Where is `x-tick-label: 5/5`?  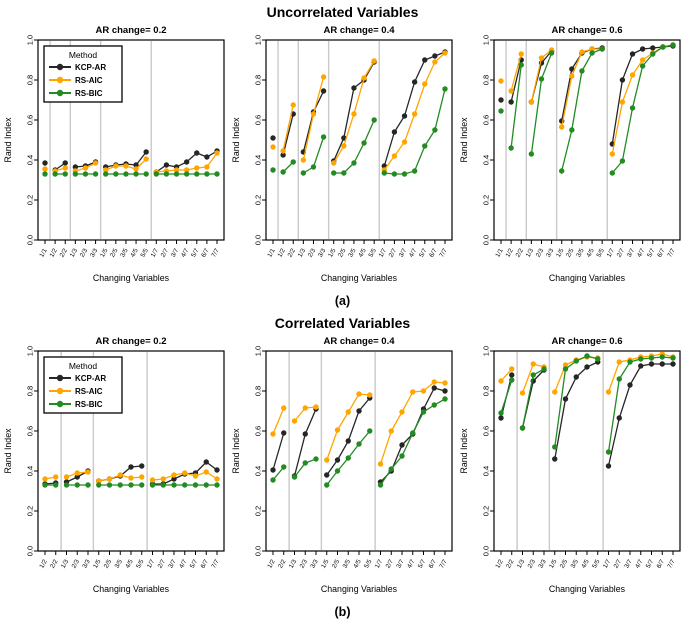 x-tick-label: 5/5 is located at coordinates (600, 253).